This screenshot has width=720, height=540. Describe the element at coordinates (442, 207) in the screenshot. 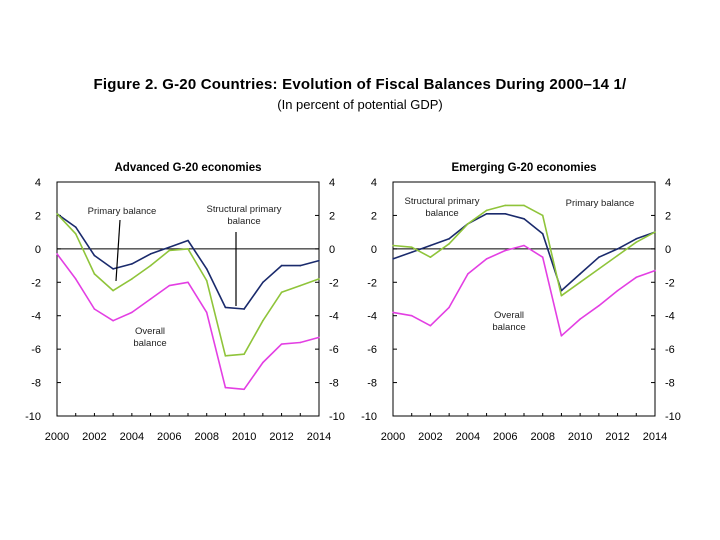

I see `series-annotation: Structural primary balance` at that location.